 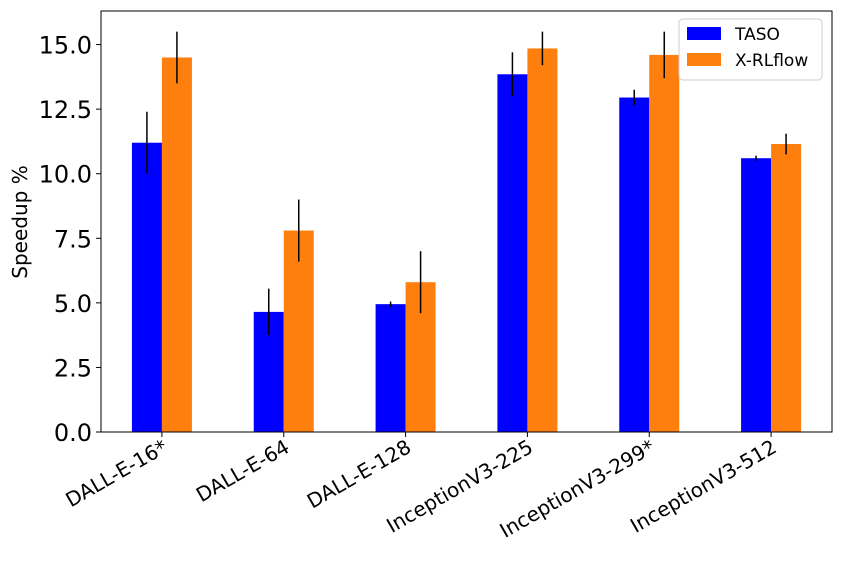 I want to click on y-tick-label: 0.0, so click(x=73, y=433).